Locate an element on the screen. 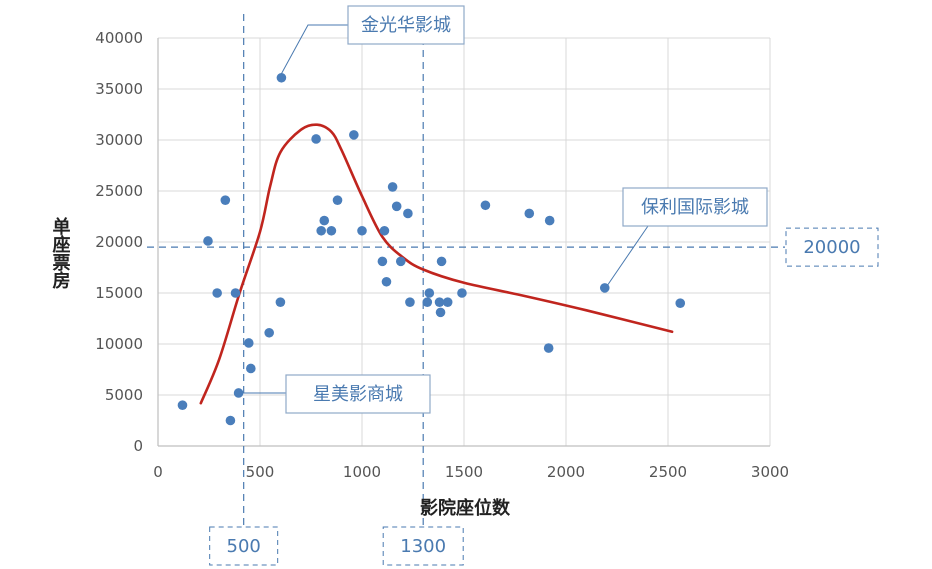 Image resolution: width=932 pixels, height=569 pixels. ref-label-2: 20000 is located at coordinates (831, 247).